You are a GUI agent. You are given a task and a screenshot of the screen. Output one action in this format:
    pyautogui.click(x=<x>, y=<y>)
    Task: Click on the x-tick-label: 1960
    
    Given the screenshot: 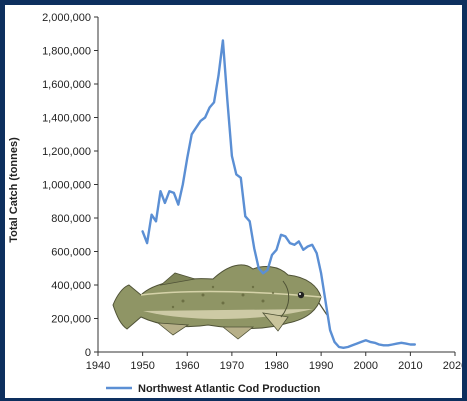 What is the action you would take?
    pyautogui.click(x=187, y=366)
    